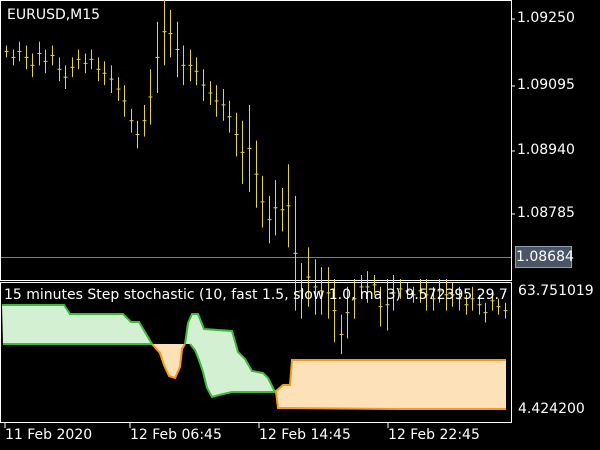  I want to click on time-axis-label: 12 Feb 06:45, so click(176, 435).